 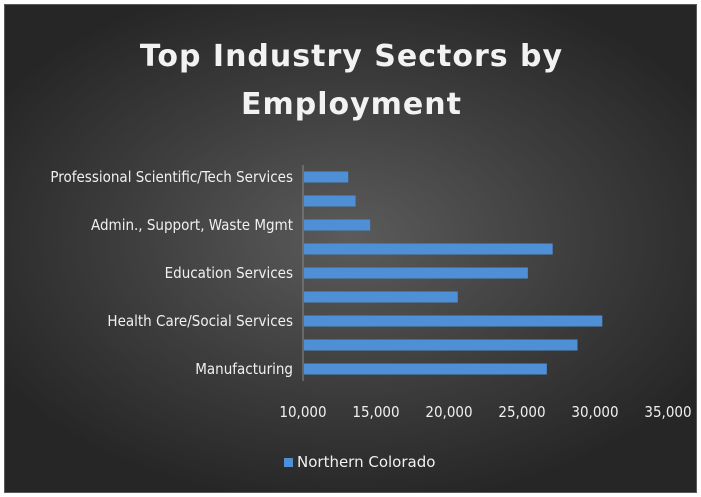 What do you see at coordinates (667, 412) in the screenshot?
I see `x-tick-label-6: 35,000` at bounding box center [667, 412].